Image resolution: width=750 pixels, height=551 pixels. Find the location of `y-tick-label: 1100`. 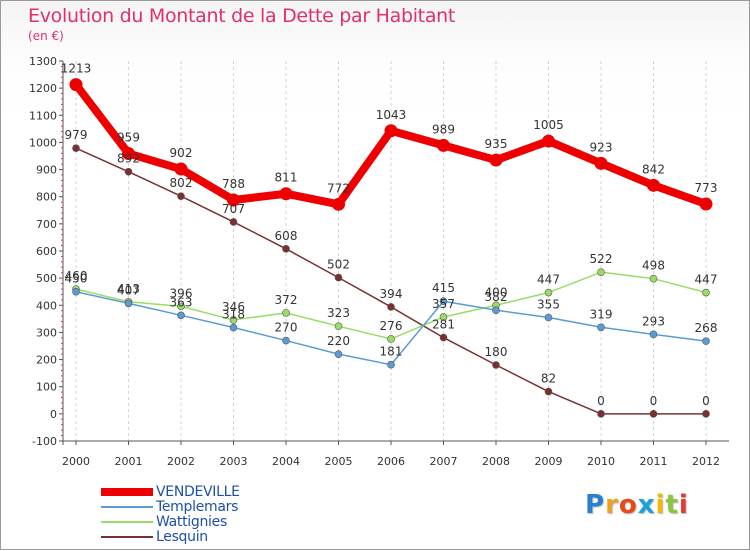

y-tick-label: 1100 is located at coordinates (43, 115).